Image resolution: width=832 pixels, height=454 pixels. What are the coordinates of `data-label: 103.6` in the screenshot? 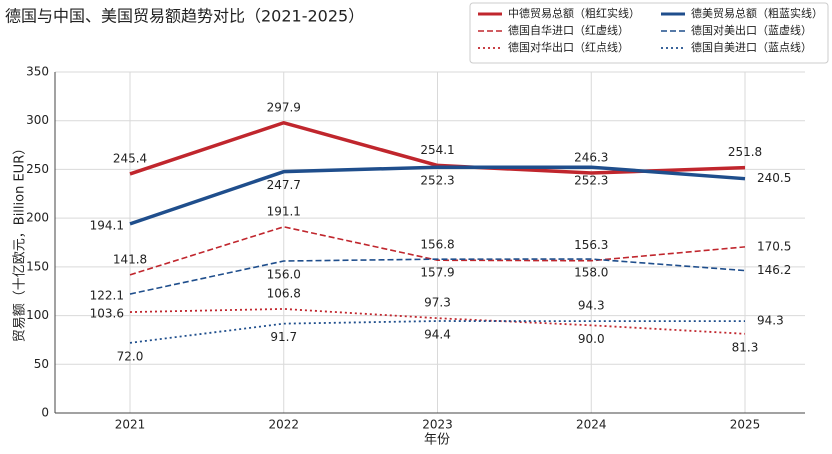 It's located at (107, 314).